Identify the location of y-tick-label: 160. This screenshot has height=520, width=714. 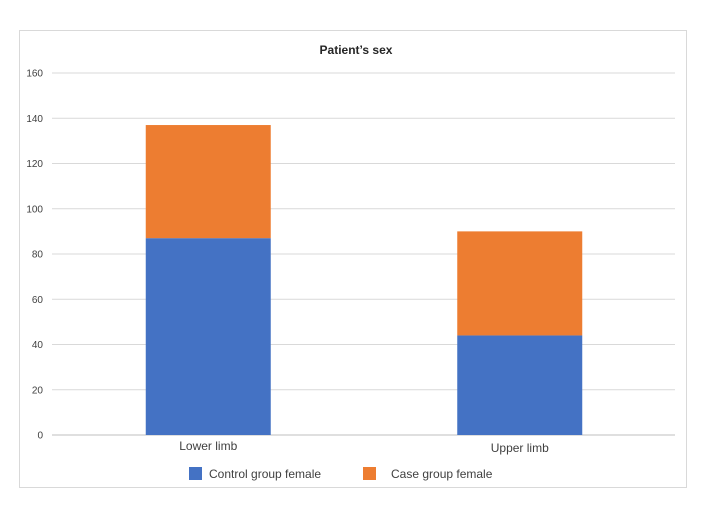
(34, 74).